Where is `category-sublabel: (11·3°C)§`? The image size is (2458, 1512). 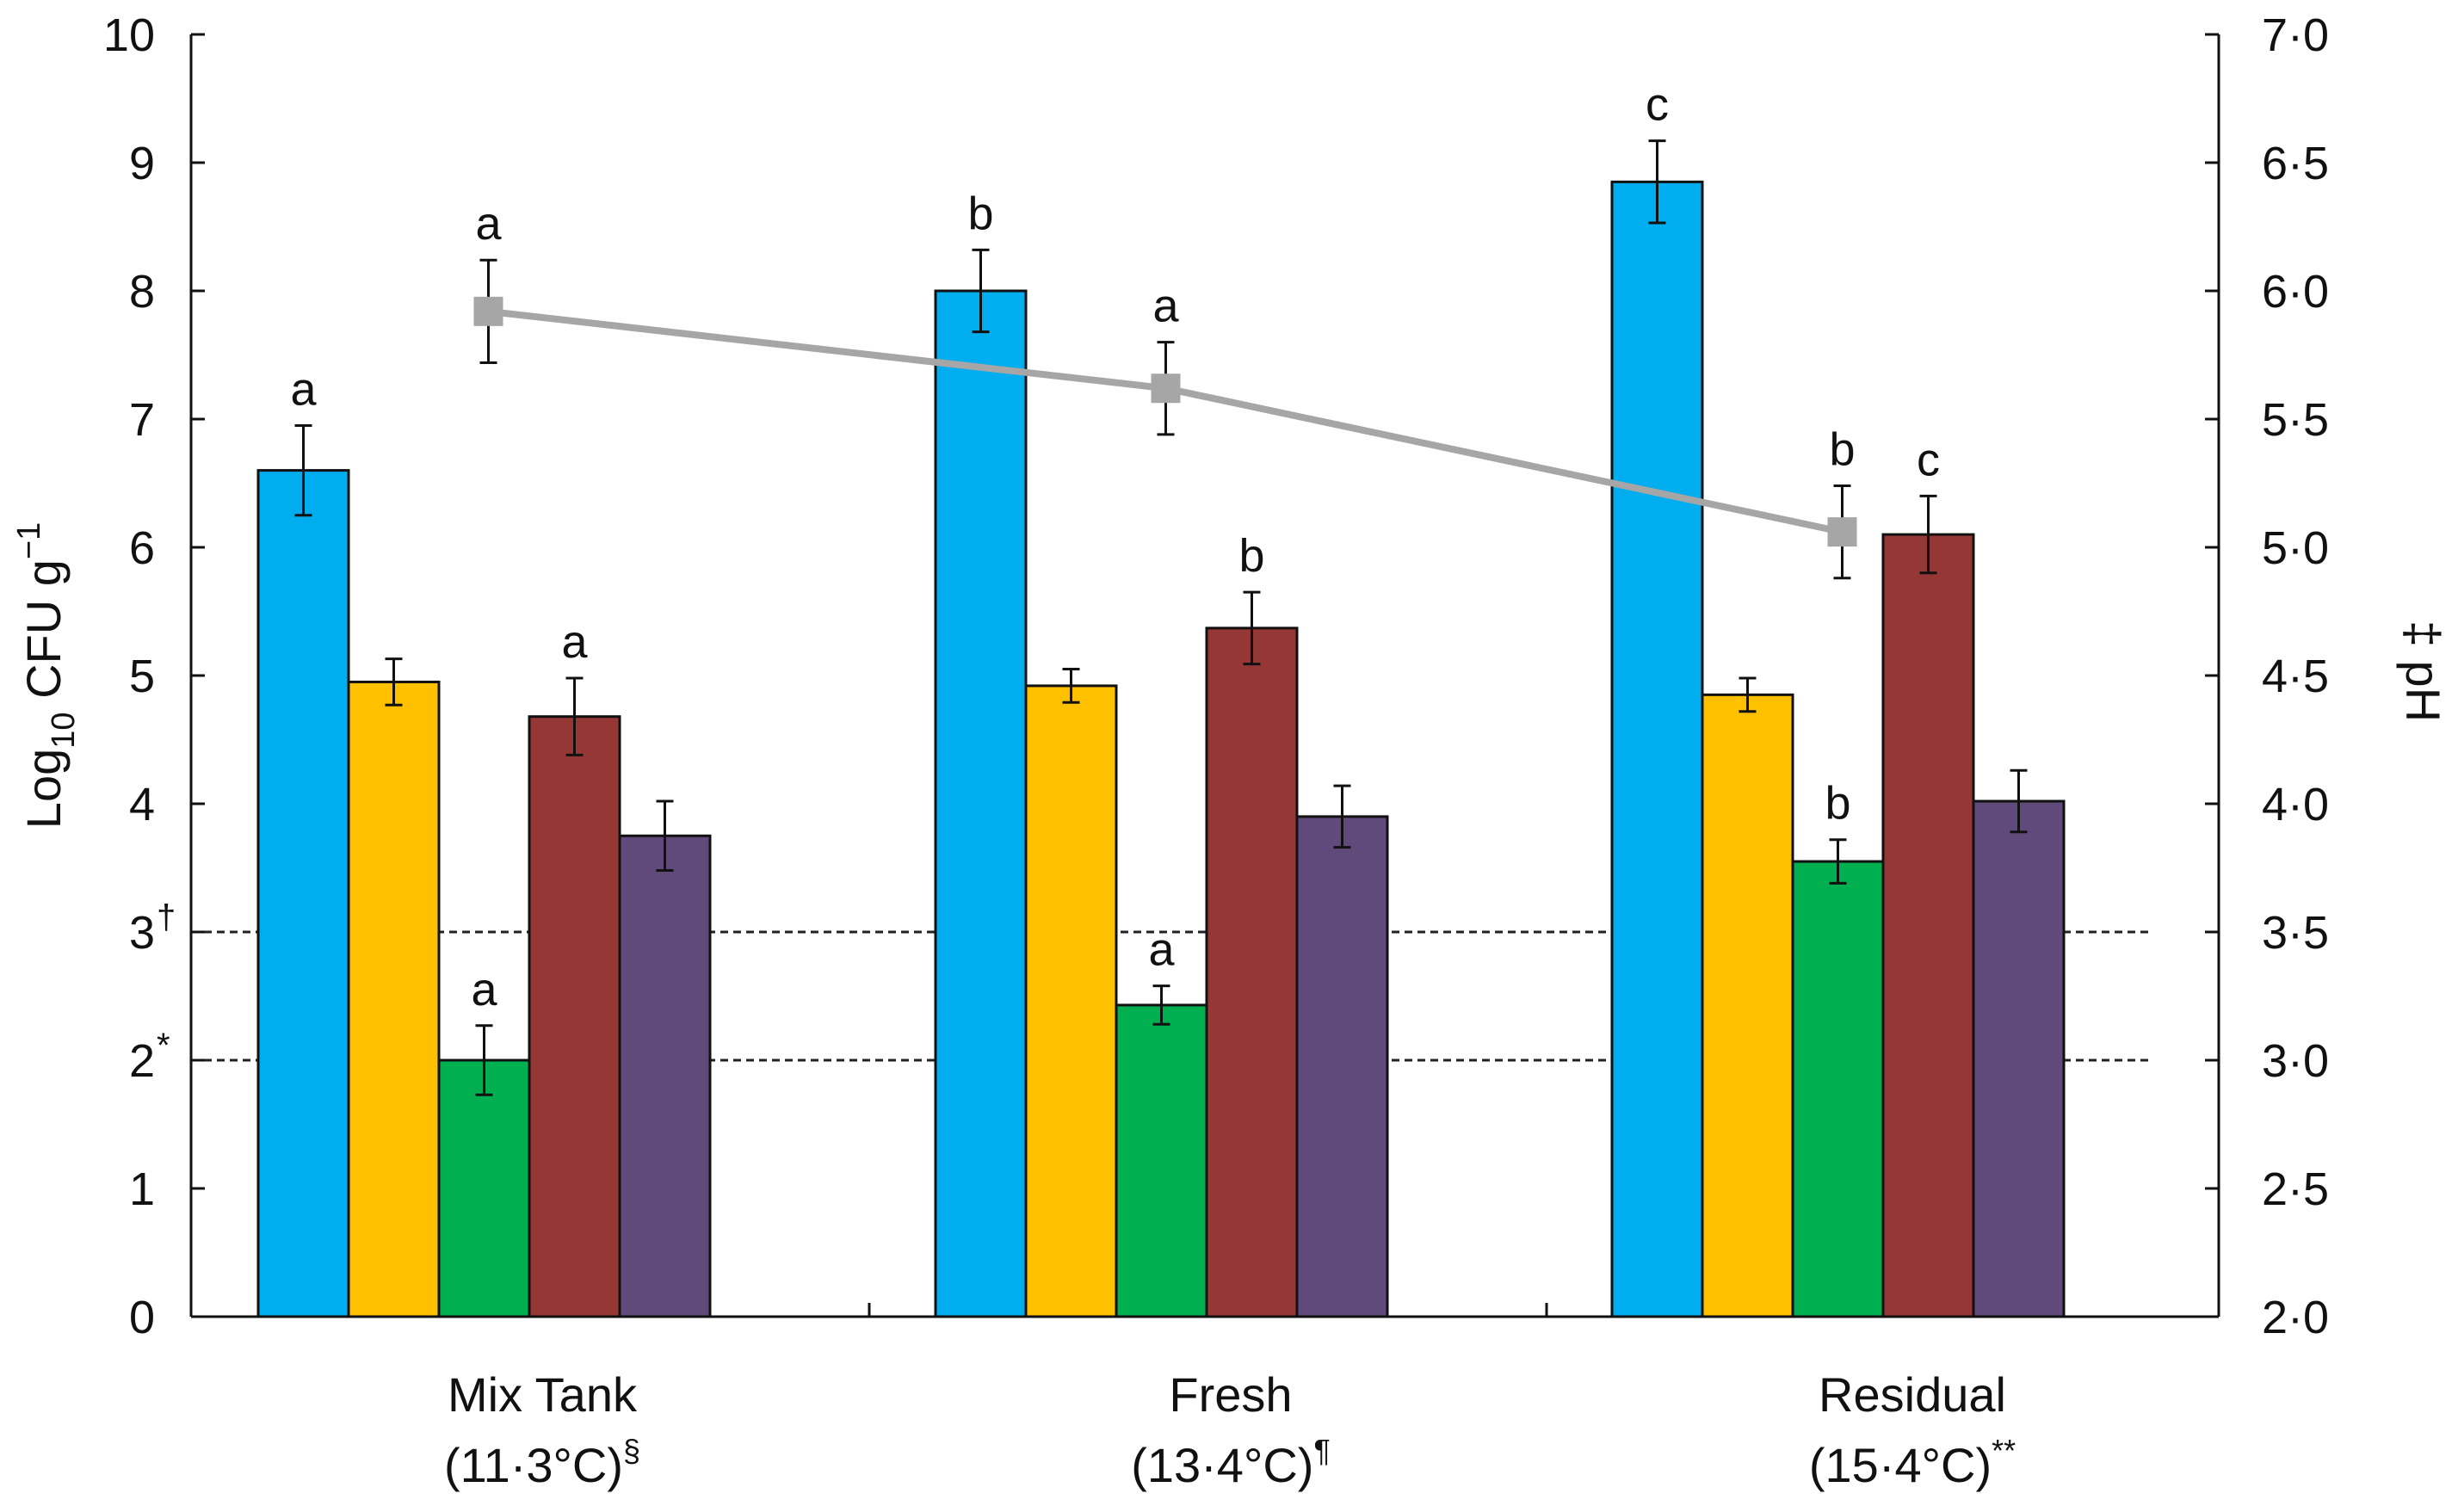 category-sublabel: (11·3°C)§ is located at coordinates (542, 1462).